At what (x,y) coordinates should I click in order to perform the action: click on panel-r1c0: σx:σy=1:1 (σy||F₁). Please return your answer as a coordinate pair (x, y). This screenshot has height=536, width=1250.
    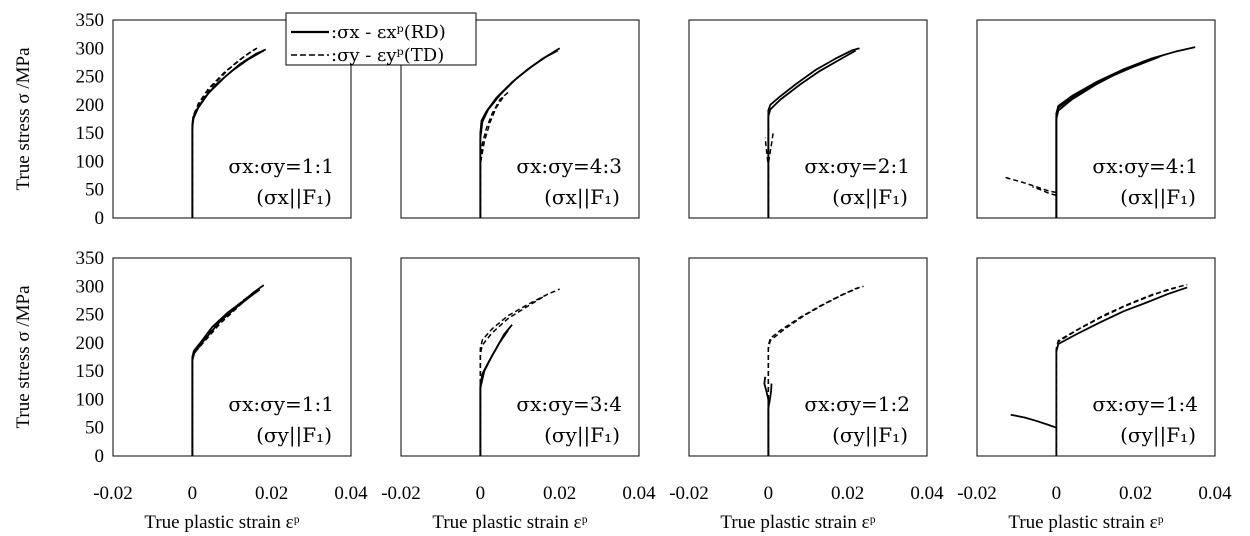
    Looking at the image, I should click on (232, 357).